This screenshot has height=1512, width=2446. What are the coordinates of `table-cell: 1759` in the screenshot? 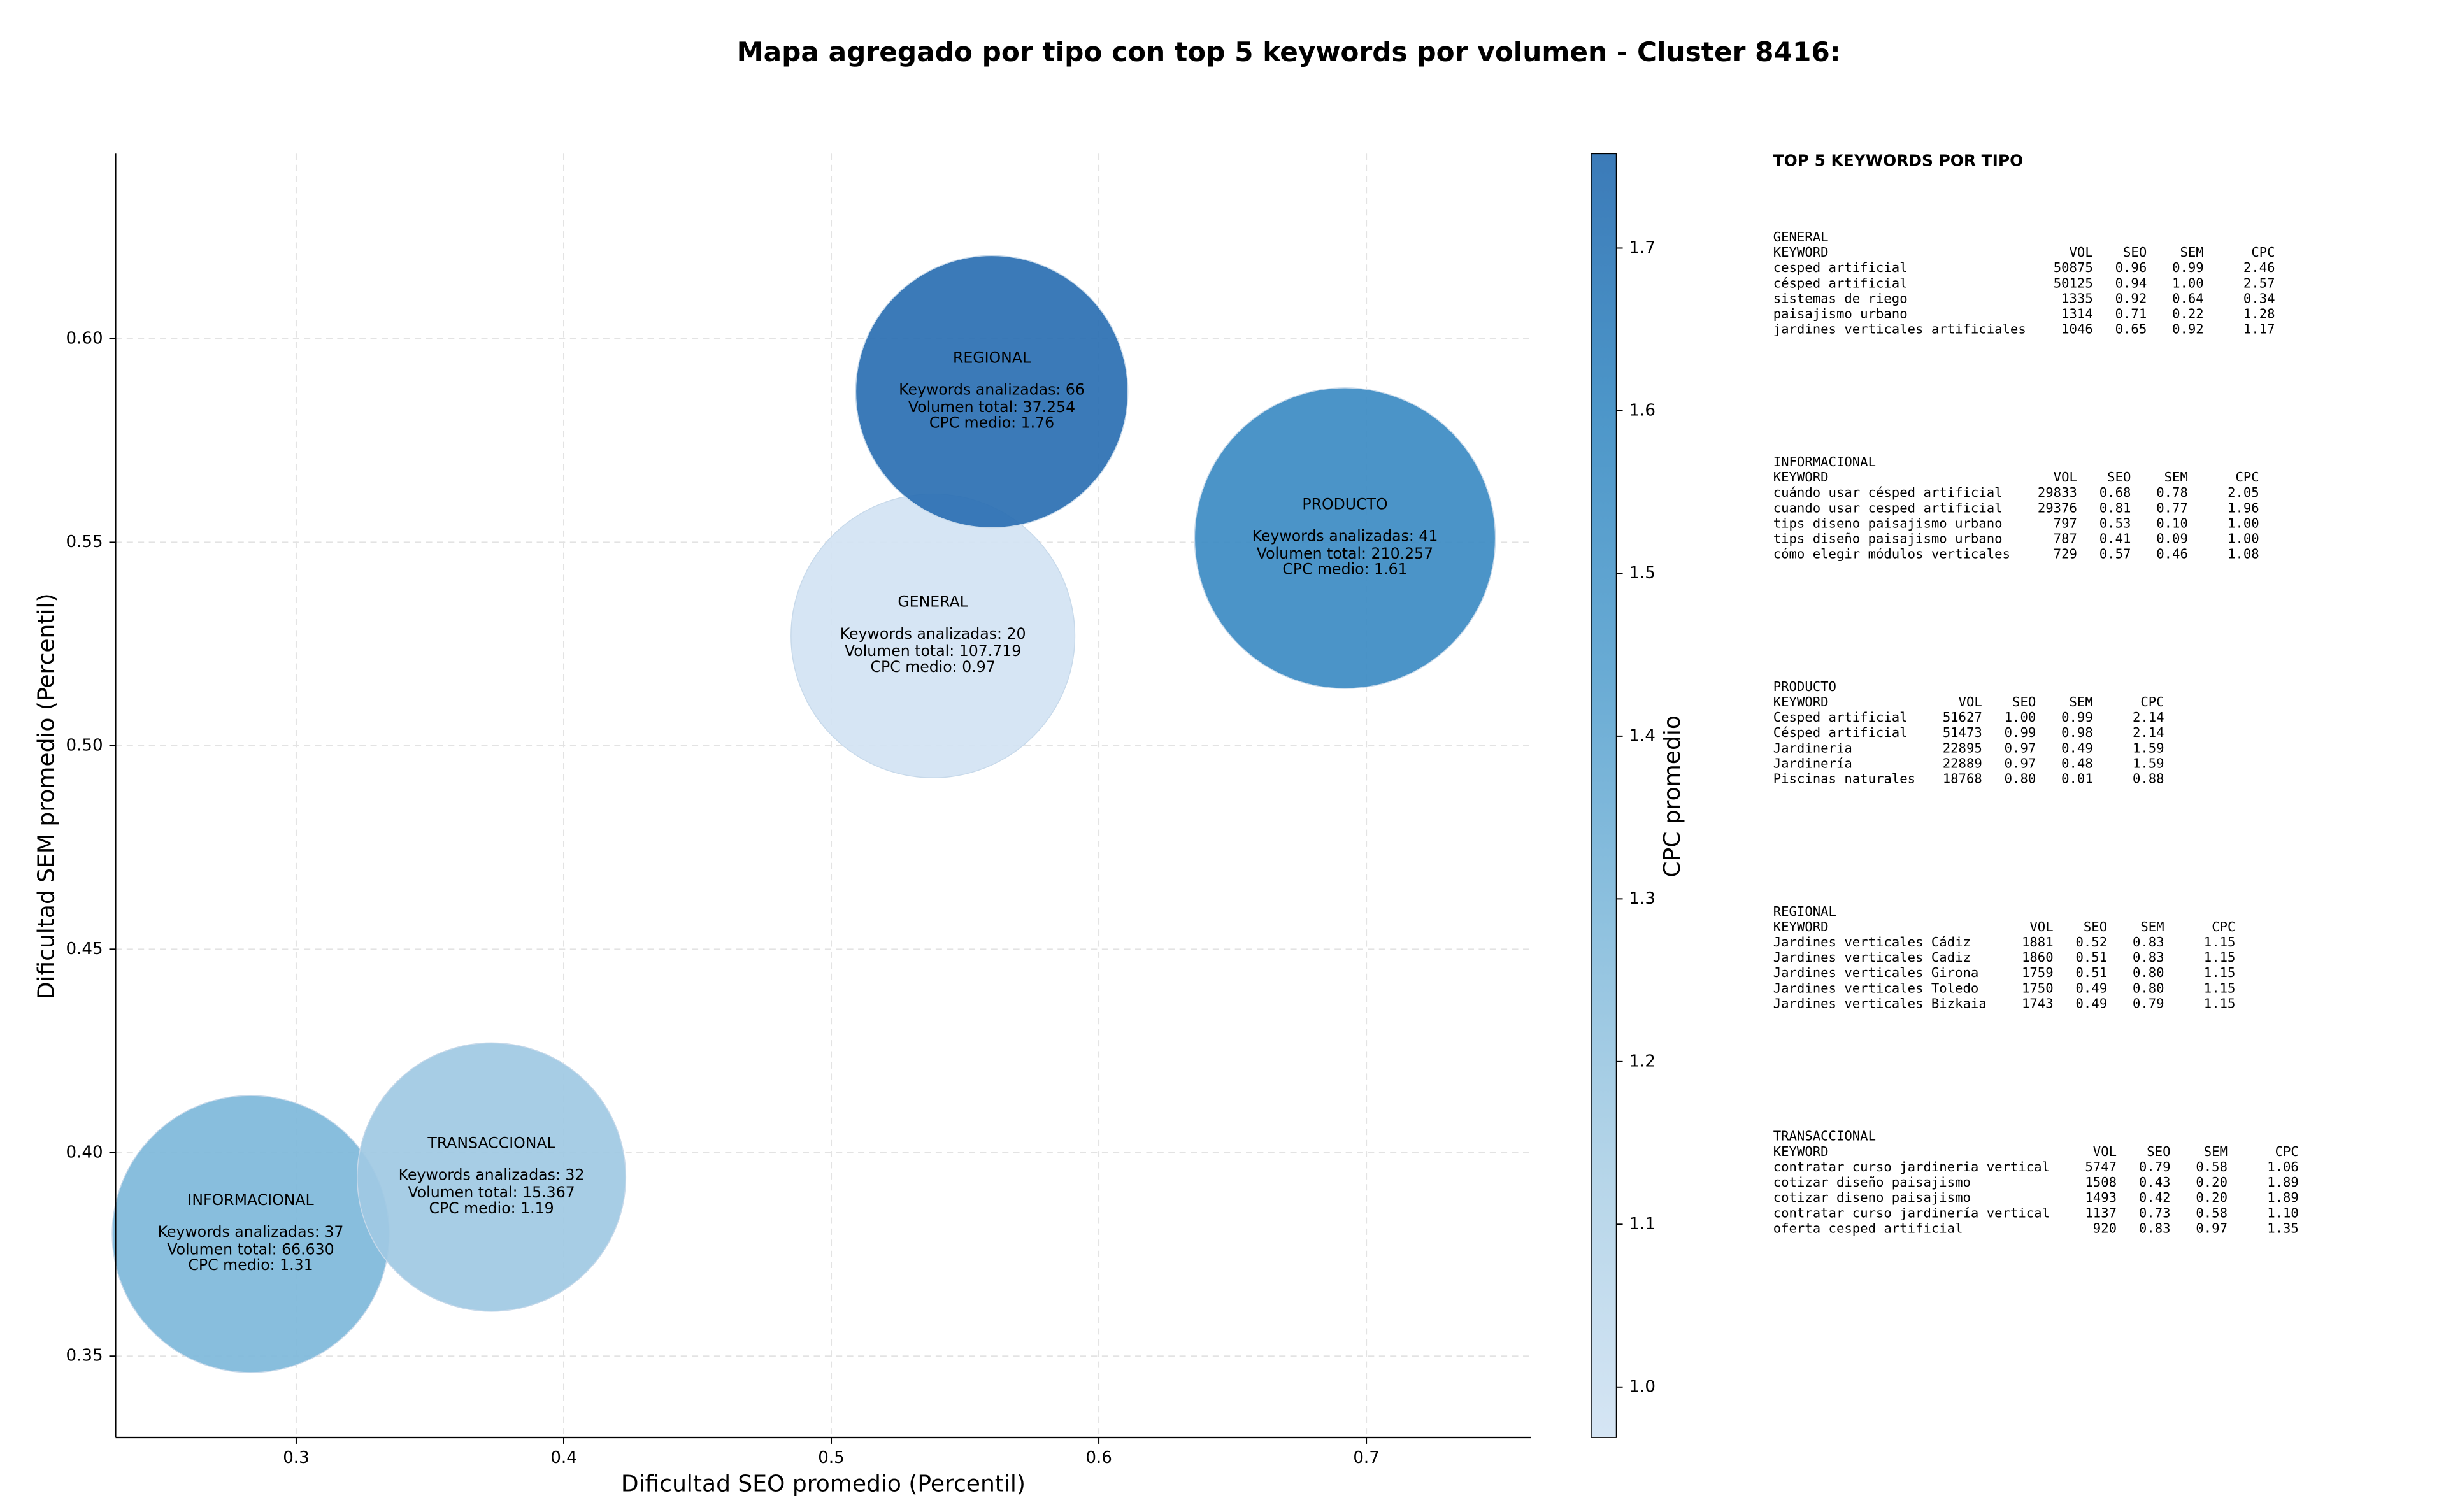 It's located at (2038, 972).